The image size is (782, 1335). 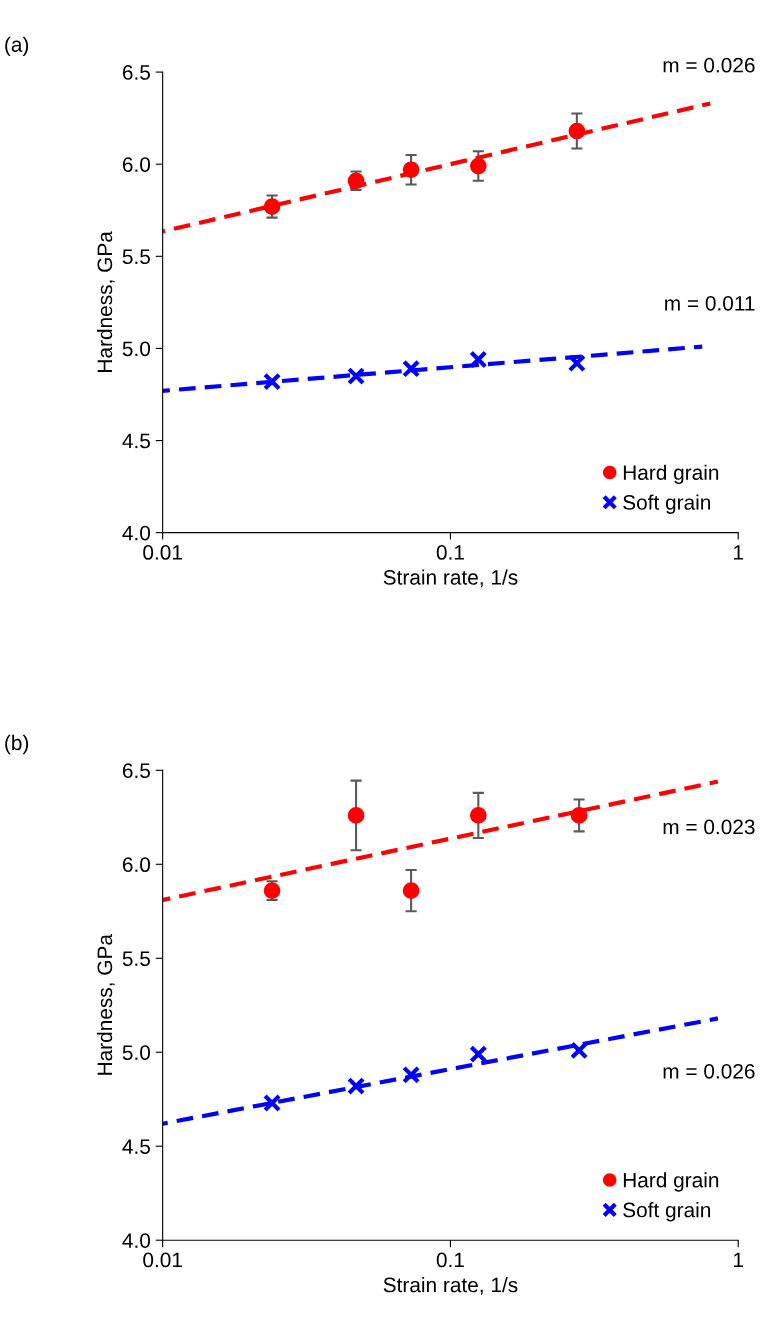 What do you see at coordinates (710, 303) in the screenshot?
I see `annotation: m = 0.011` at bounding box center [710, 303].